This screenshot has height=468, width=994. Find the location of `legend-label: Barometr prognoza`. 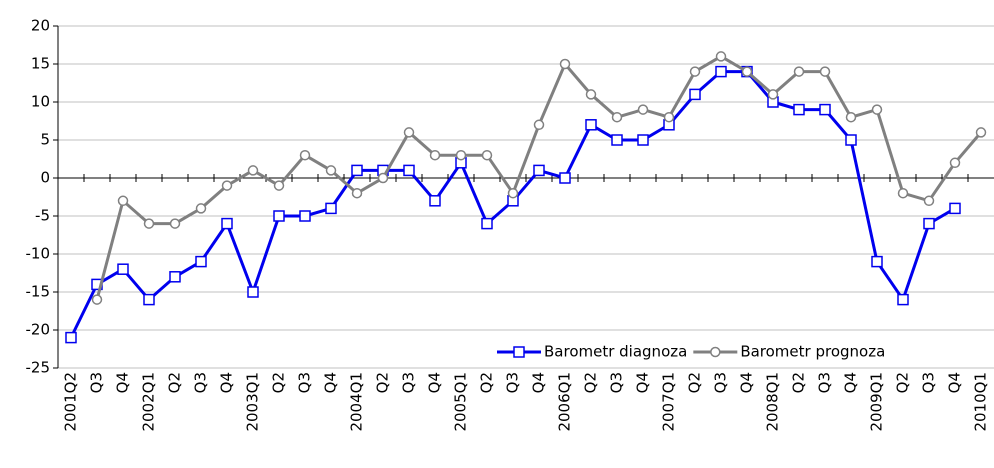

legend-label: Barometr prognoza is located at coordinates (812, 352).